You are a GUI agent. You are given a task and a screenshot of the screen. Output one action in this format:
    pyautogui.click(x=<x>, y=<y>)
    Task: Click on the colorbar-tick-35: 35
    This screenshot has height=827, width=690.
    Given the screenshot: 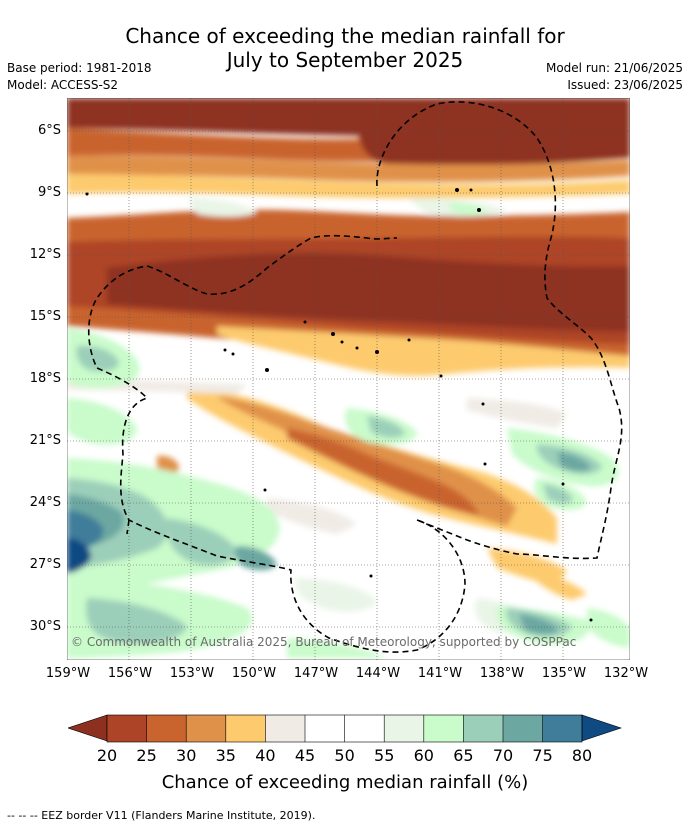 What is the action you would take?
    pyautogui.click(x=225, y=755)
    